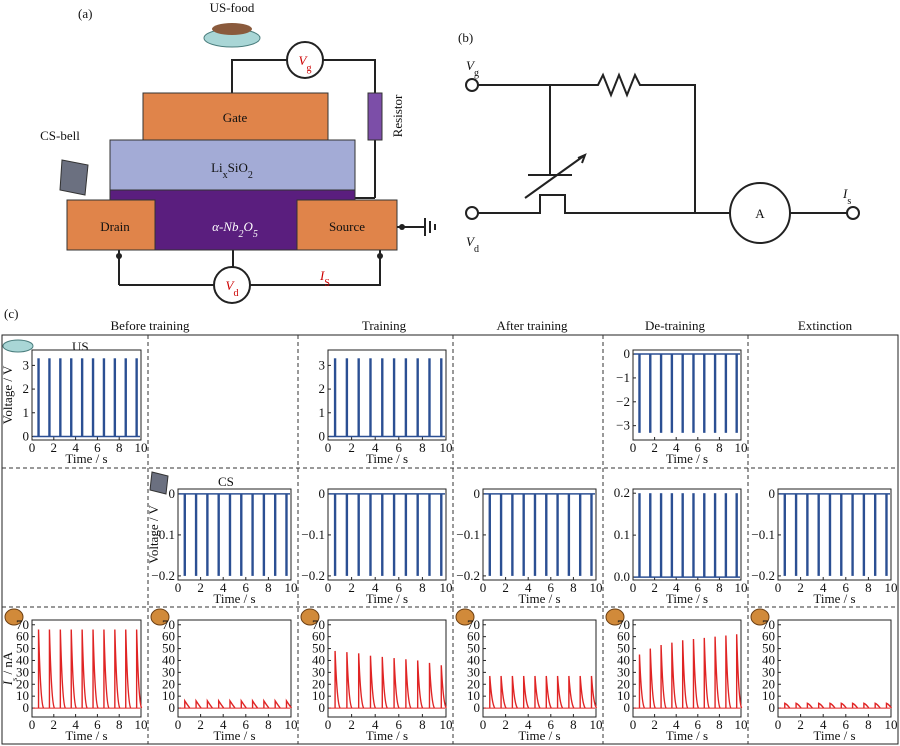 This screenshot has height=746, width=900. Describe the element at coordinates (305, 60) in the screenshot. I see `vg-meter` at that location.